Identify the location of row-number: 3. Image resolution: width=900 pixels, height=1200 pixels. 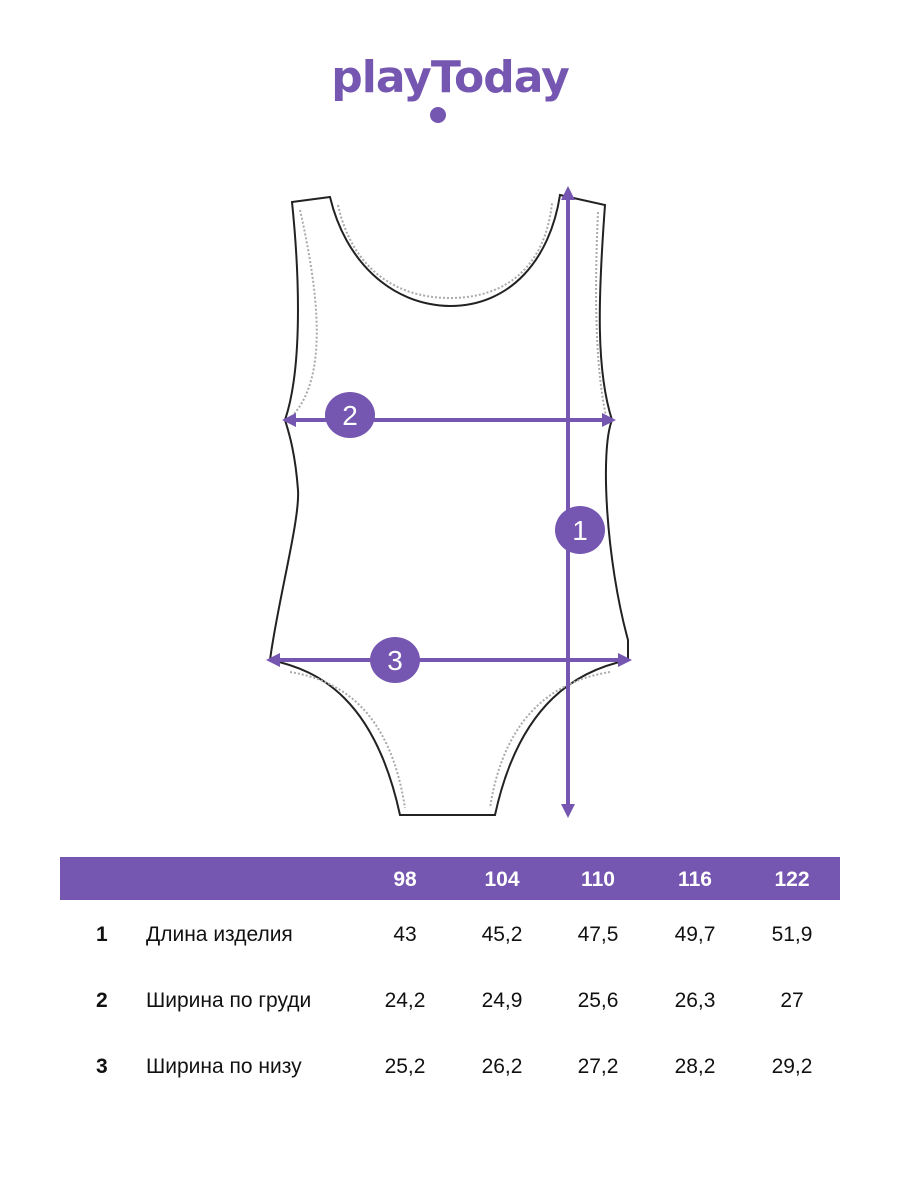
(102, 1066).